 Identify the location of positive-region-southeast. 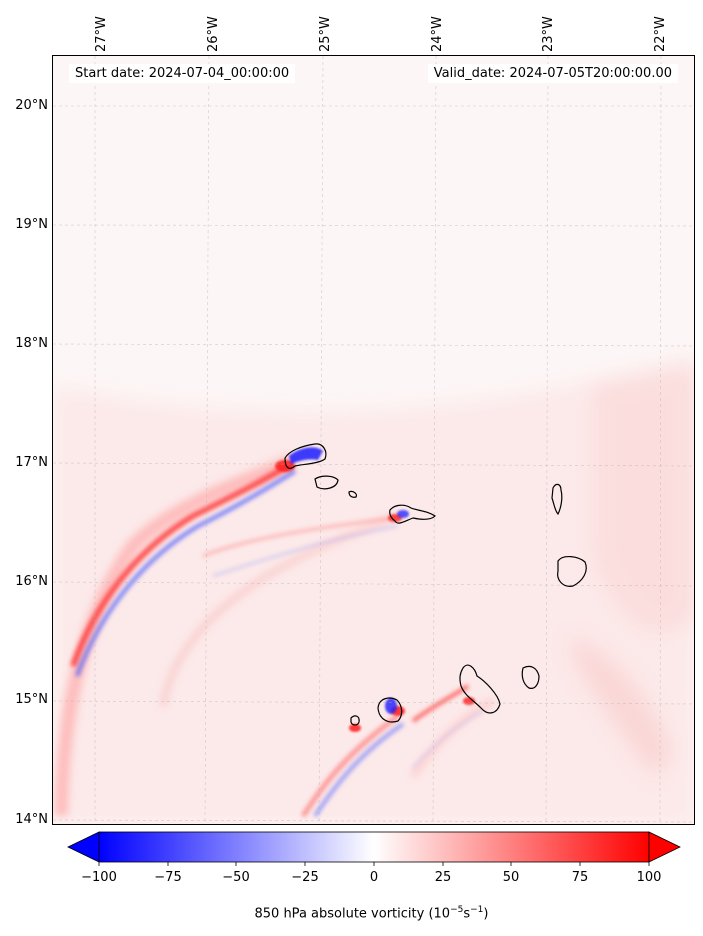
(623, 706).